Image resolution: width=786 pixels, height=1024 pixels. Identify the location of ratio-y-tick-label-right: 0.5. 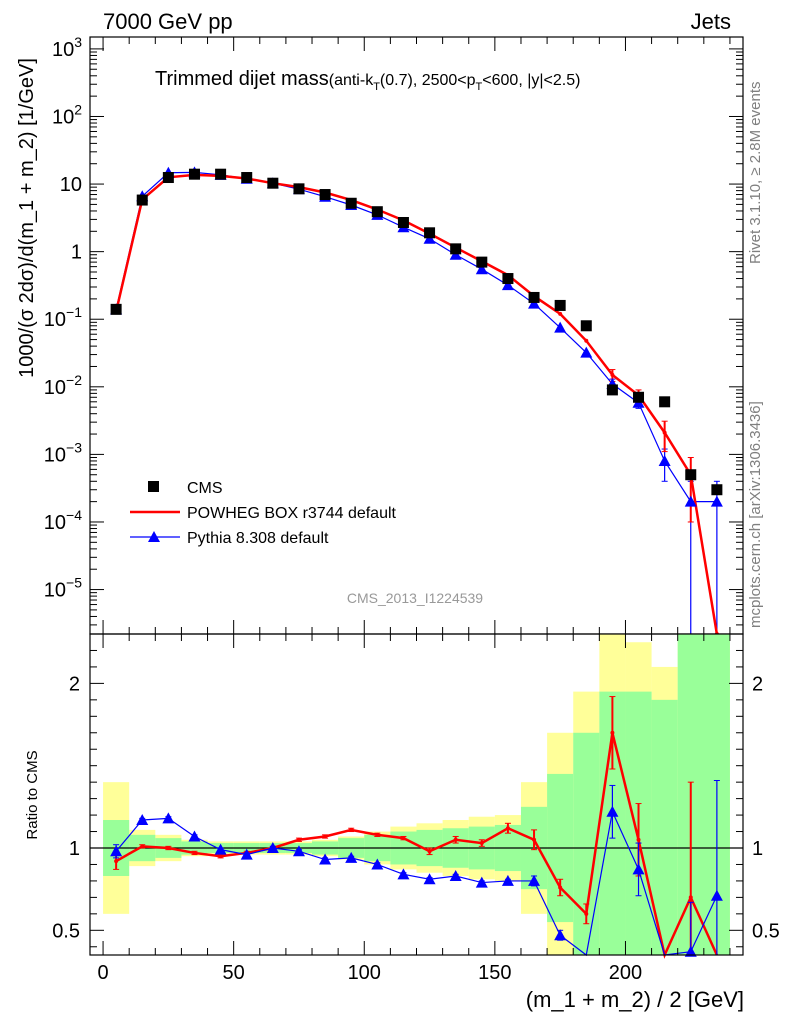
(766, 931).